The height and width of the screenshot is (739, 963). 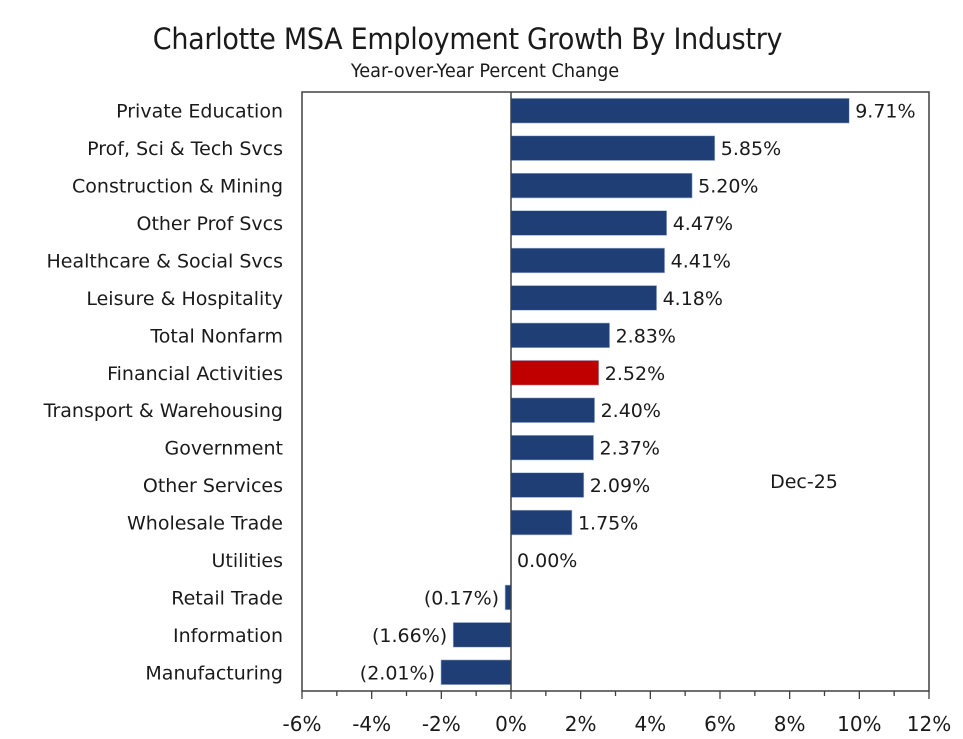 I want to click on data-label: 2.09%, so click(x=620, y=486).